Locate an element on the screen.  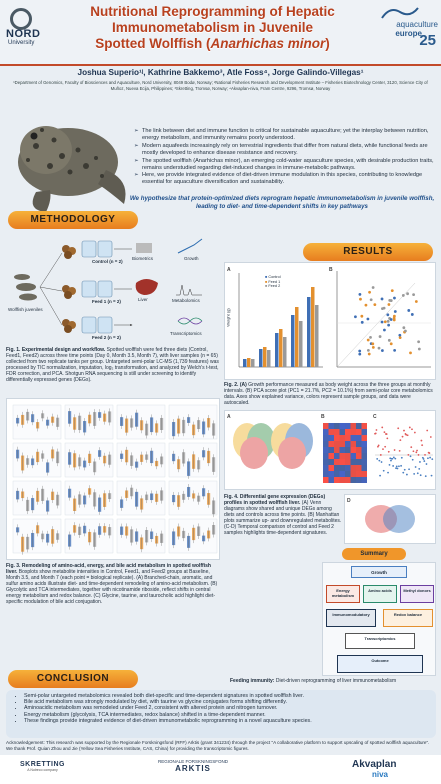
rff-arktis-logo: REGIONALE FORSKNINGSFOND ARKTIS is located at coordinates (193, 766).